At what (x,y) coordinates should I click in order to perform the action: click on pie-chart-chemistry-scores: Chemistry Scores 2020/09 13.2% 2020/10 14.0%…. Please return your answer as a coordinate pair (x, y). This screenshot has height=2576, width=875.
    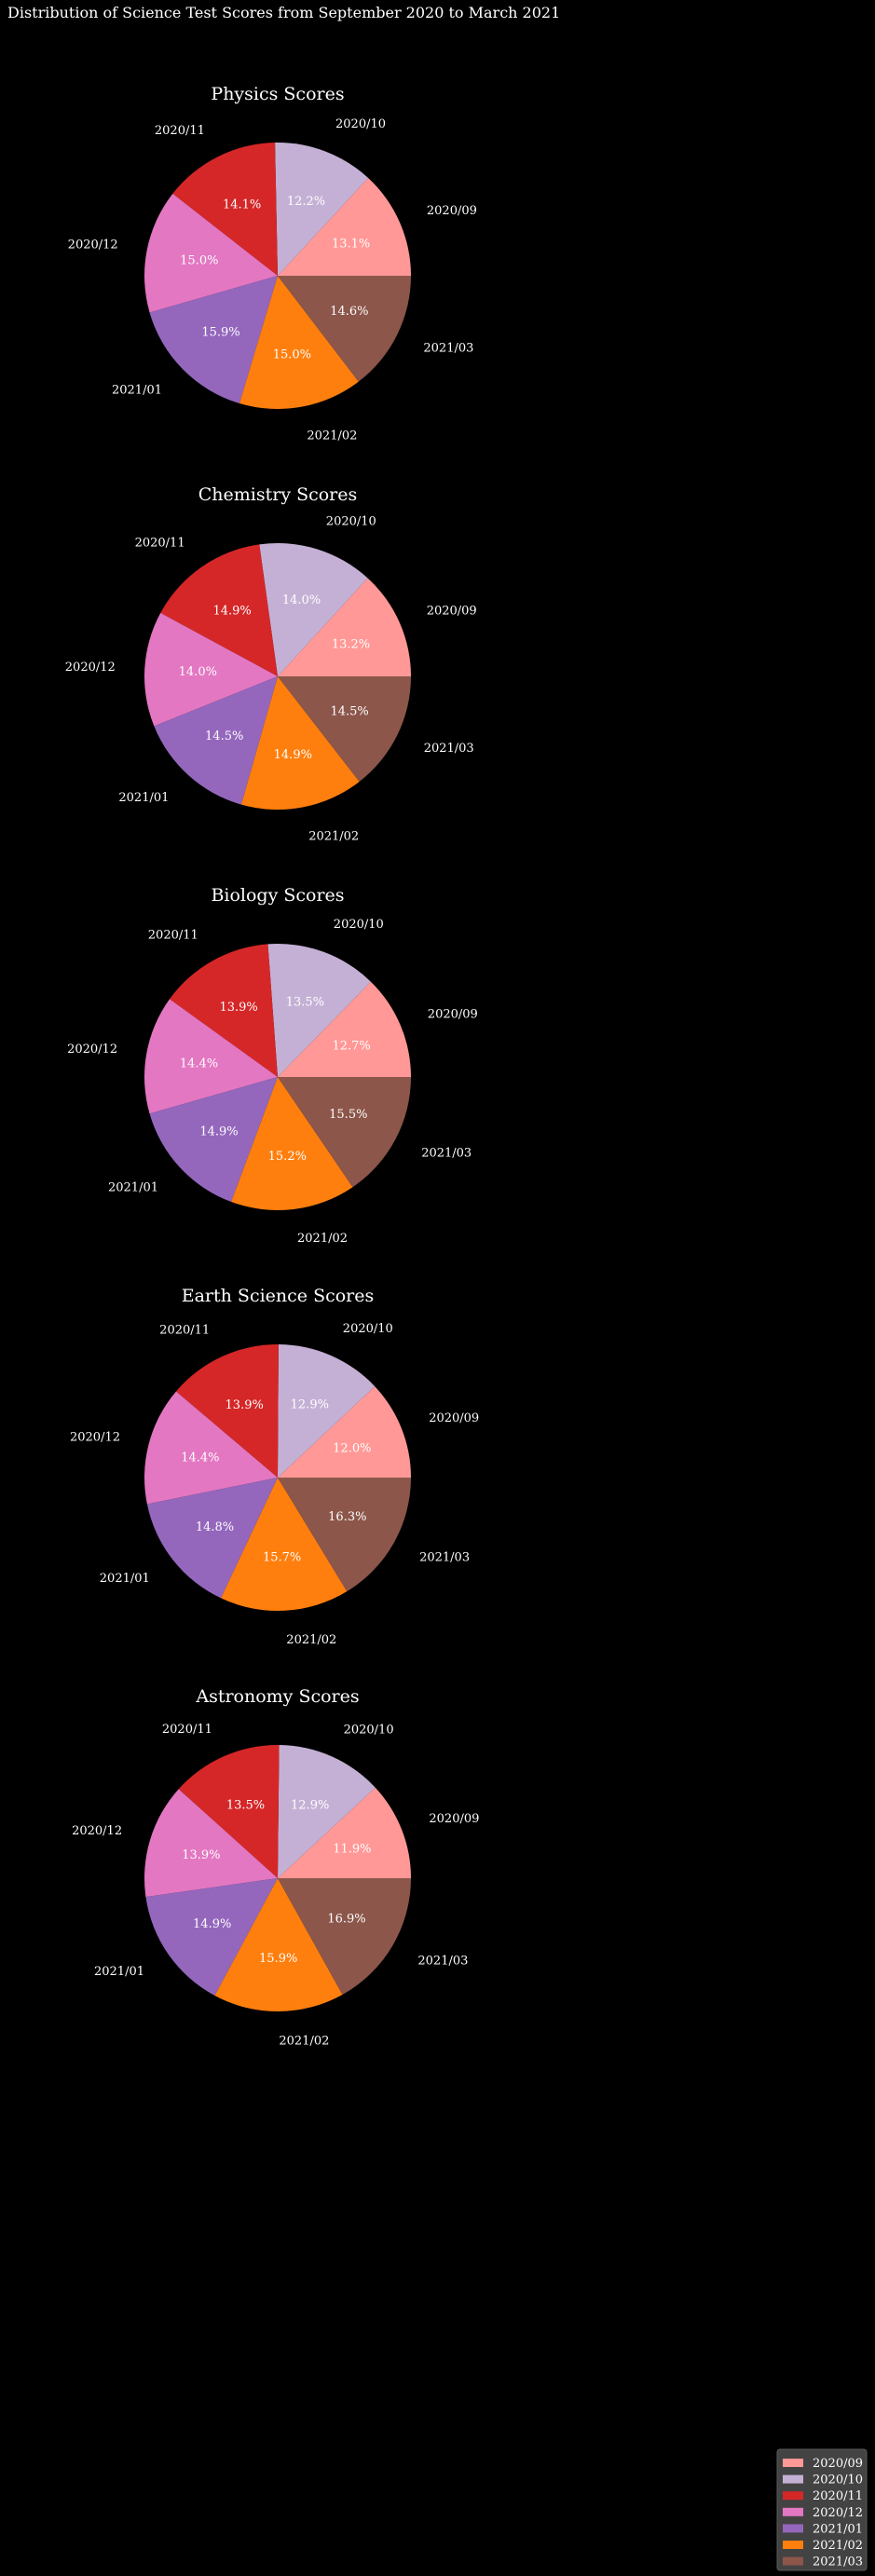
    Looking at the image, I should click on (271, 663).